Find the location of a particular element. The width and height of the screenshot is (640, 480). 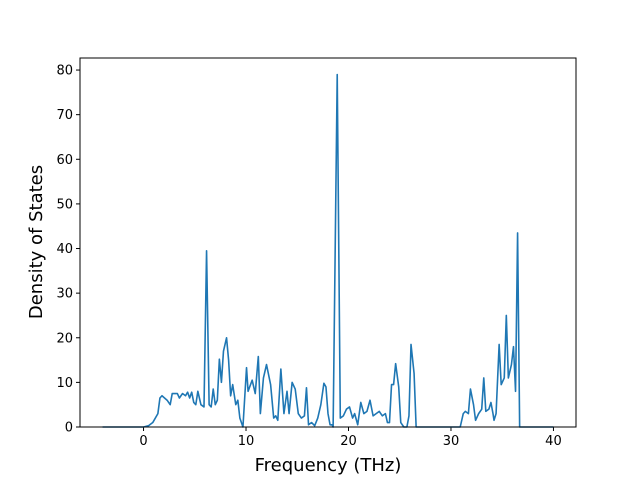

x-tick-label: 10 is located at coordinates (246, 441).